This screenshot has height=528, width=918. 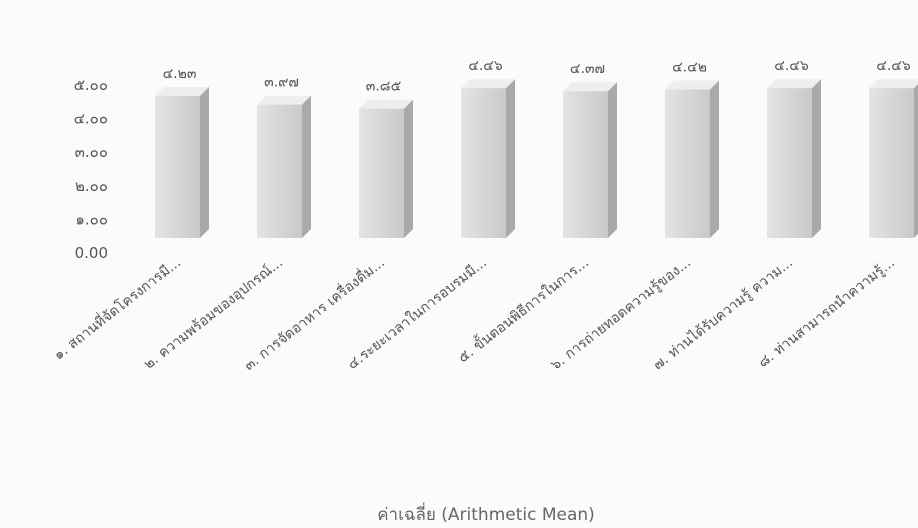 I want to click on y-tick-label: 0.00, so click(x=91, y=253).